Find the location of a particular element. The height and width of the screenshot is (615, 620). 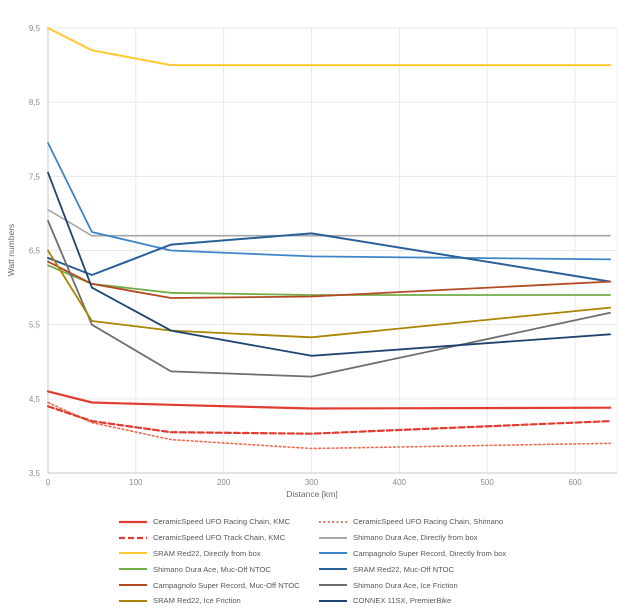

legend-item: SRAM Red22, Muc-Off NTOC is located at coordinates (438, 569).